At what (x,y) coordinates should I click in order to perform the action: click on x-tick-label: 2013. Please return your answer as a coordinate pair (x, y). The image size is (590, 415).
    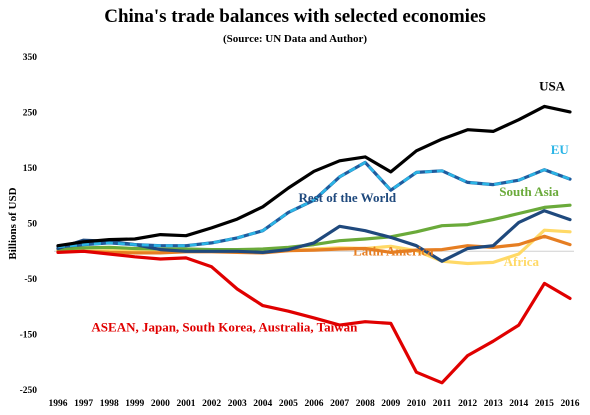
    Looking at the image, I should click on (493, 404).